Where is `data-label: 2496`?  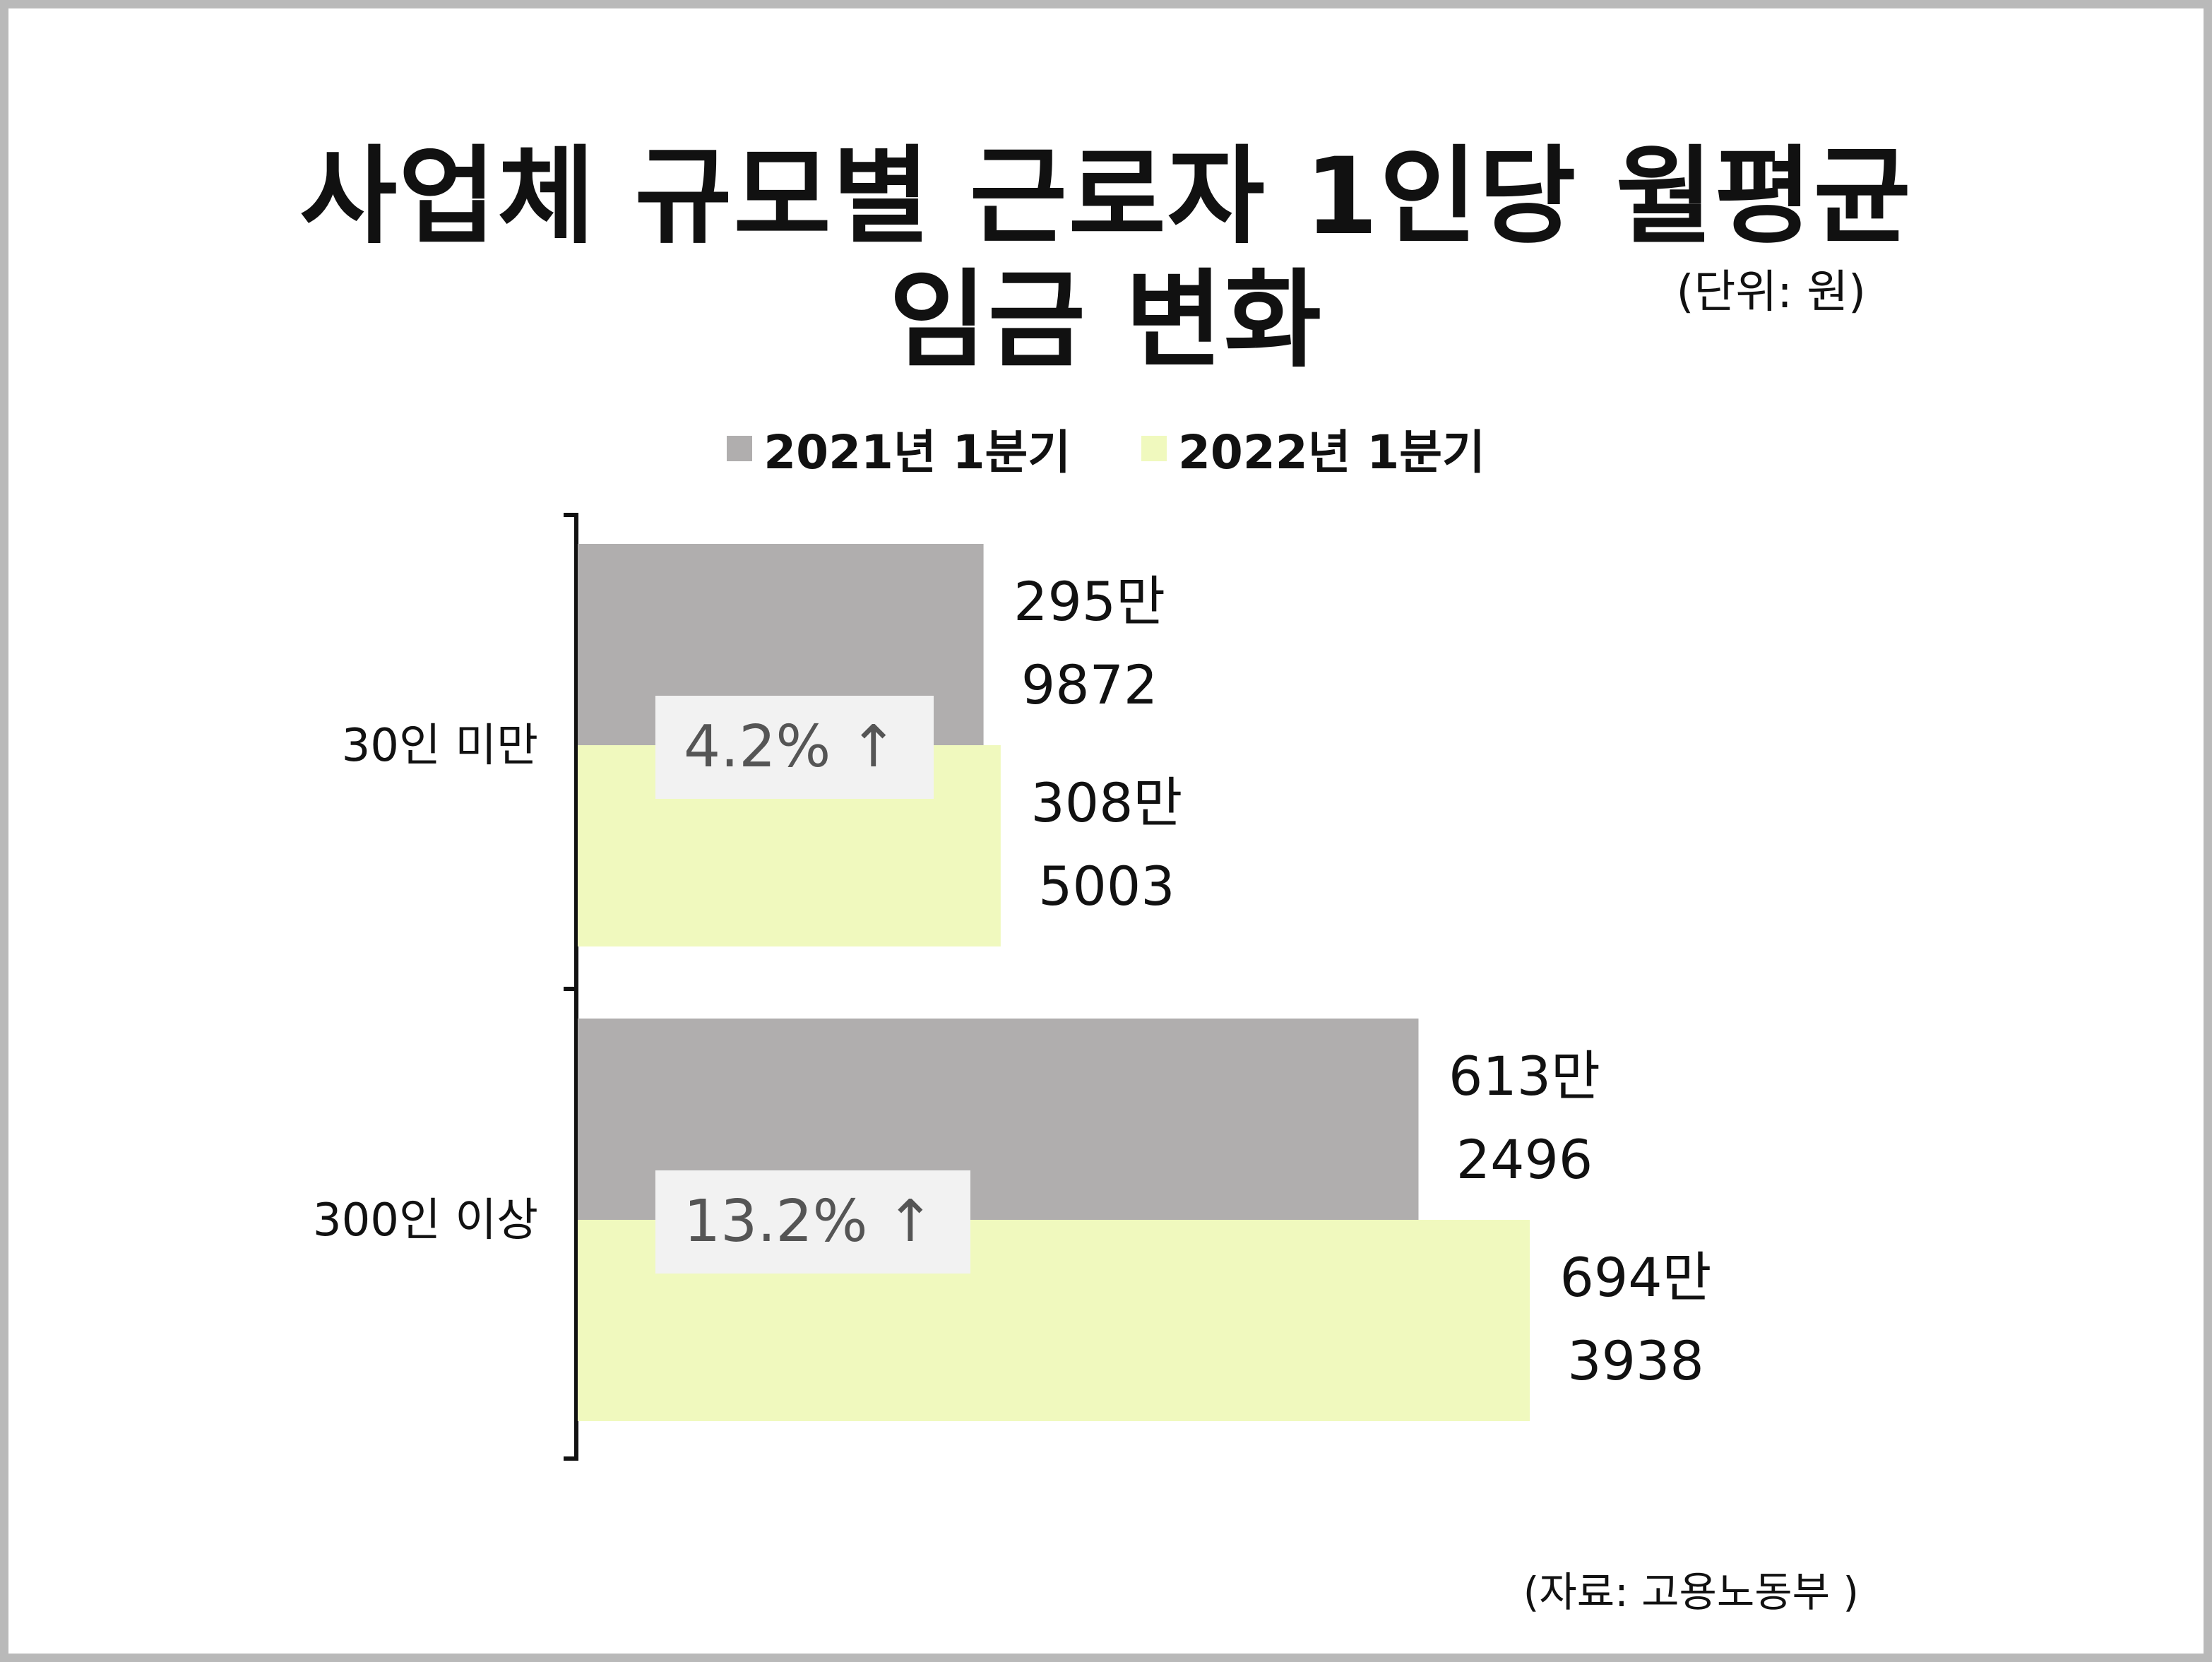
data-label: 2496 is located at coordinates (1524, 1159).